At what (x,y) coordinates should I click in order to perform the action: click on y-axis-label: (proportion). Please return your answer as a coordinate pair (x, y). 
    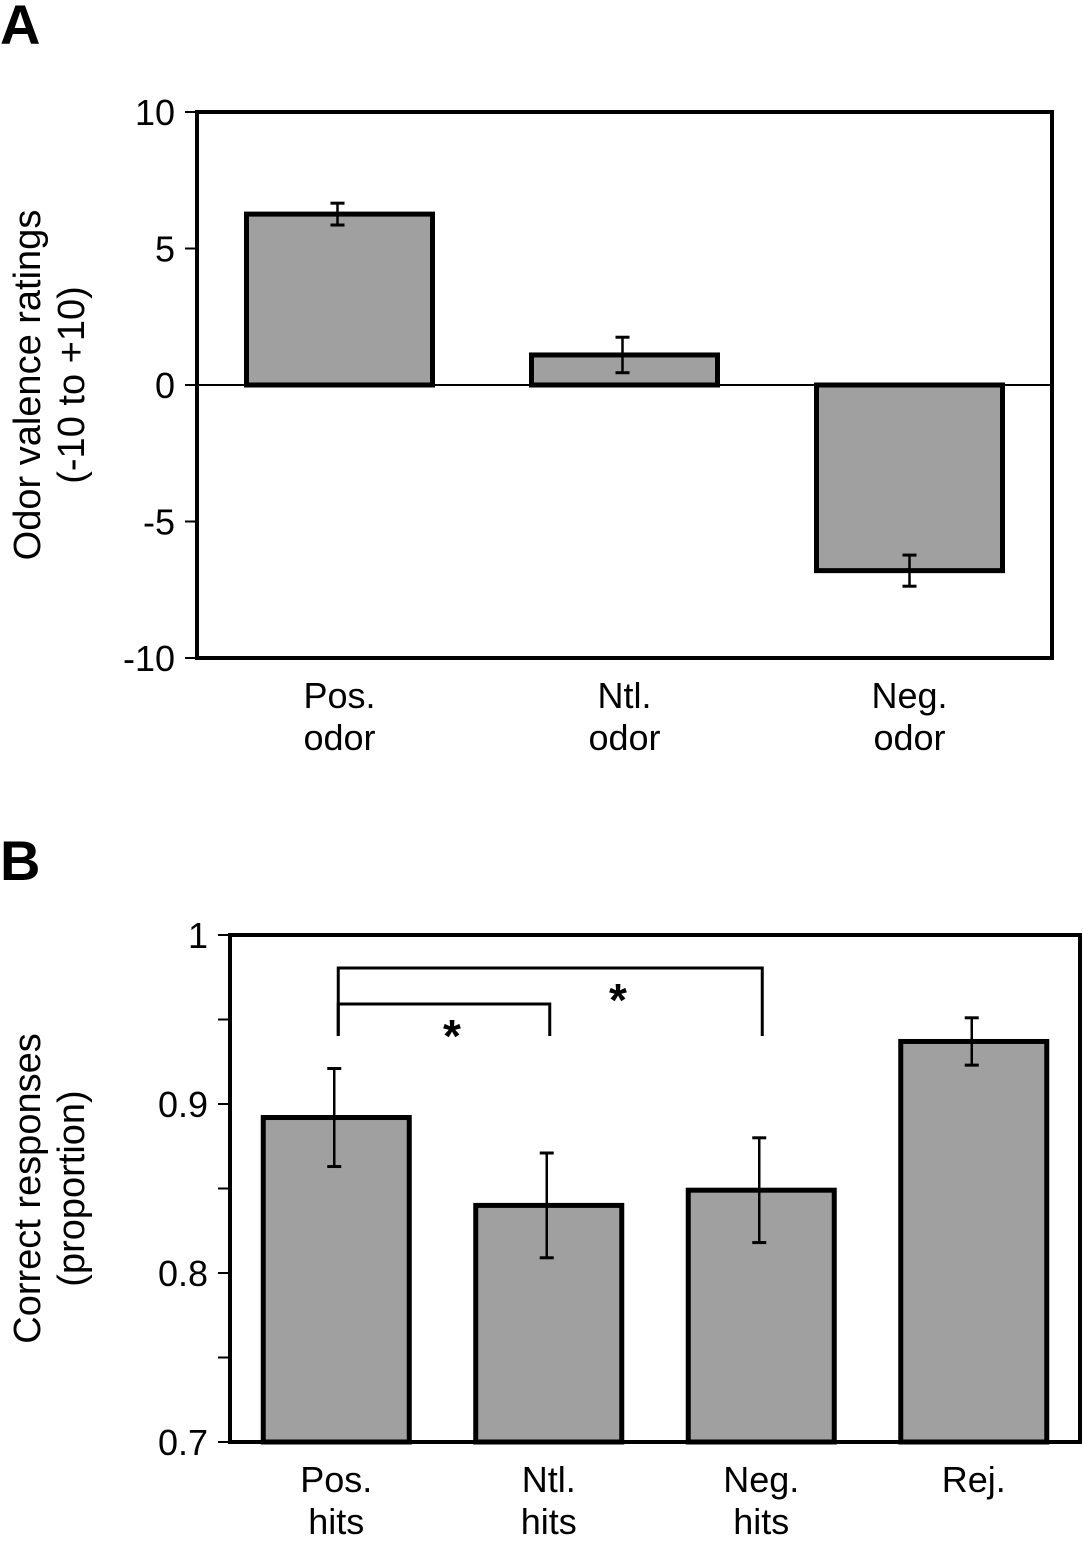
    Looking at the image, I should click on (72, 1188).